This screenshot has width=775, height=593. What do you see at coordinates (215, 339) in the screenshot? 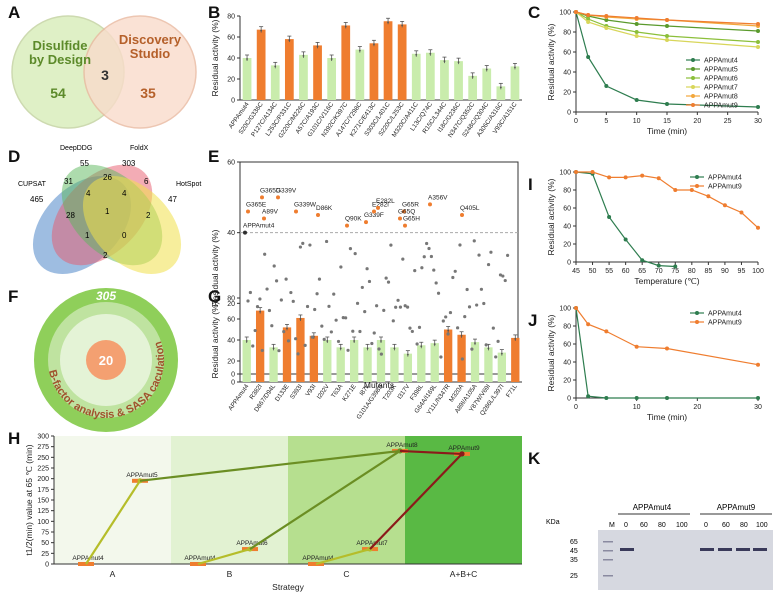
I see `chart-g-ylabel: Residual activity (%)` at bounding box center [215, 339].